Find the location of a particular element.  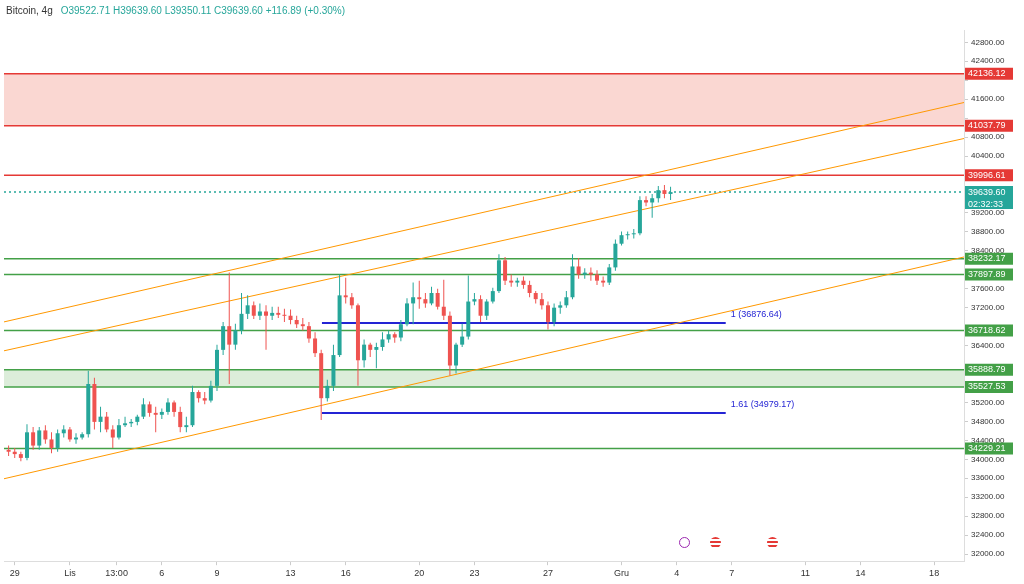

y-tick-label: 32000.00 is located at coordinates (988, 554).